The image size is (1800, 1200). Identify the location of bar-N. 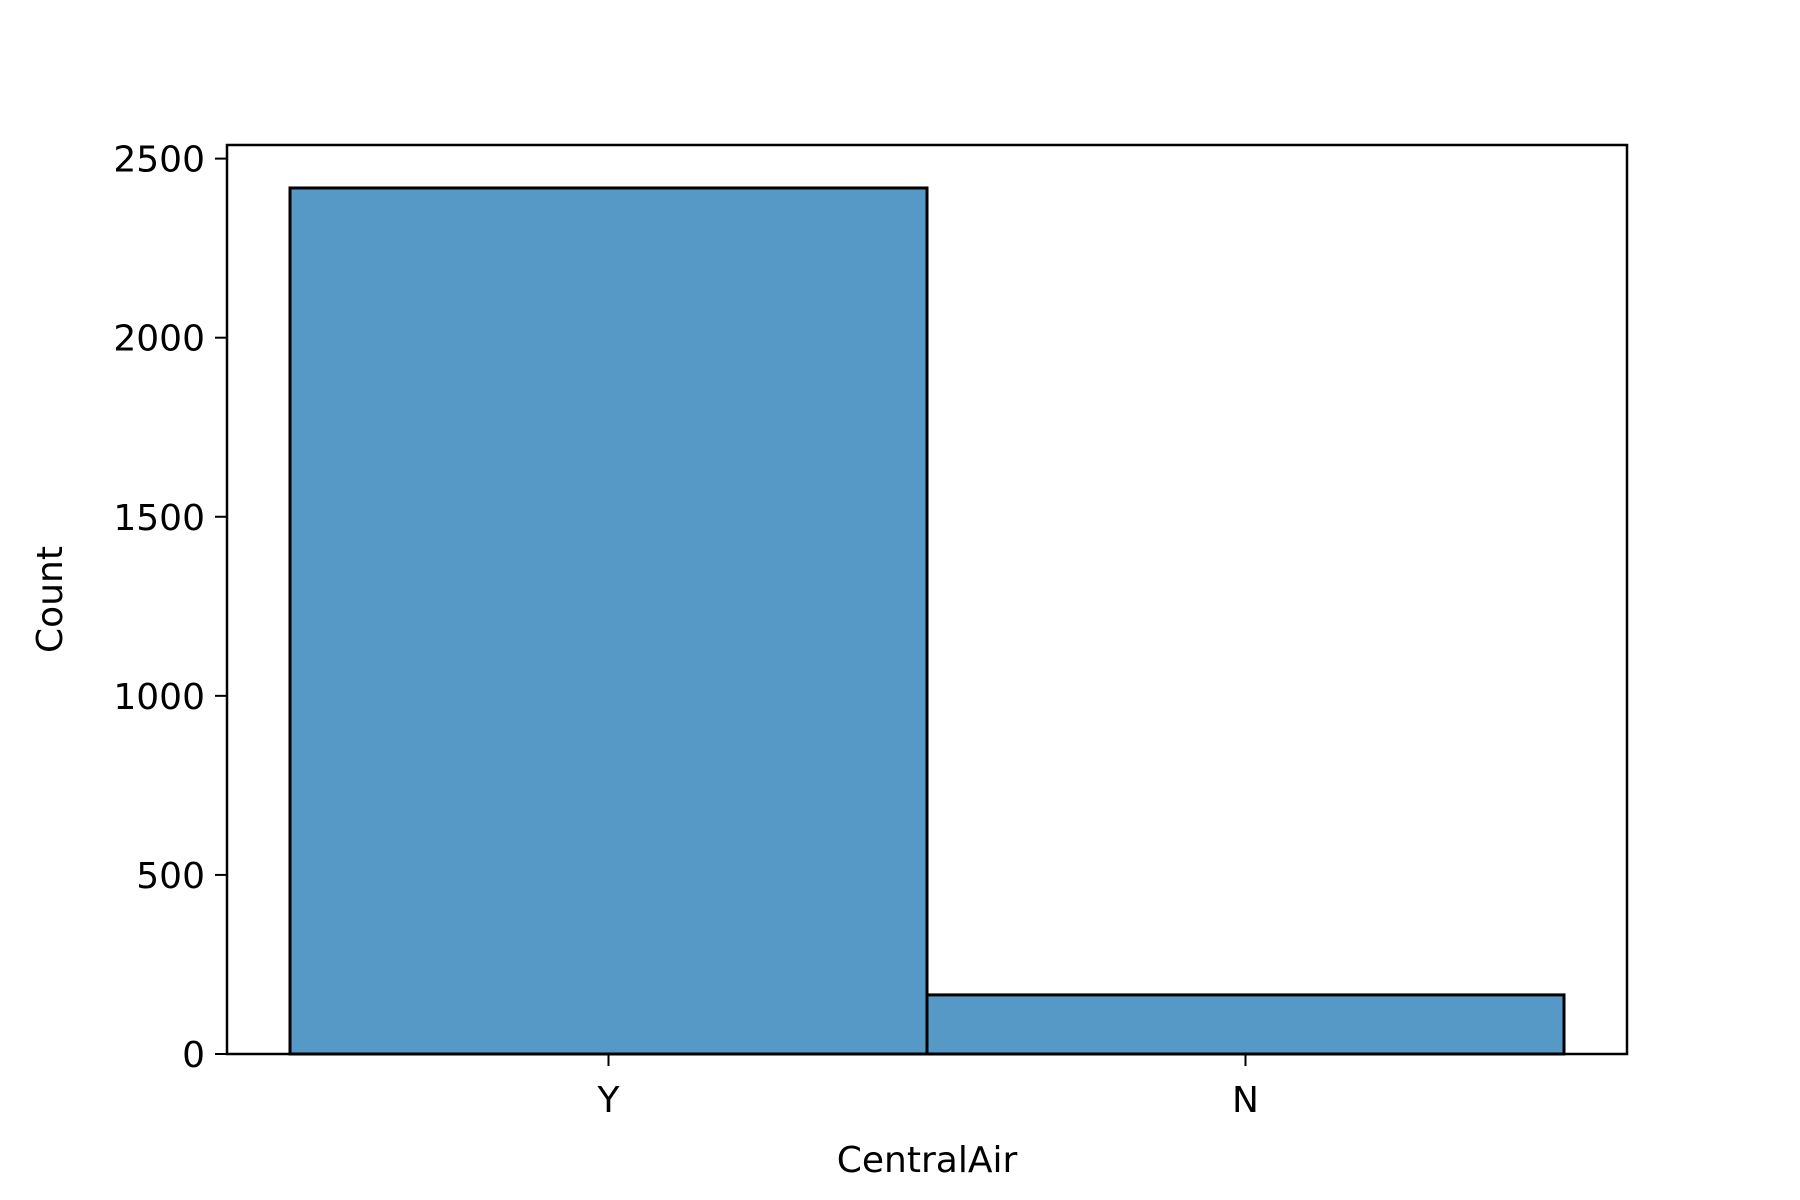
(1245, 1024).